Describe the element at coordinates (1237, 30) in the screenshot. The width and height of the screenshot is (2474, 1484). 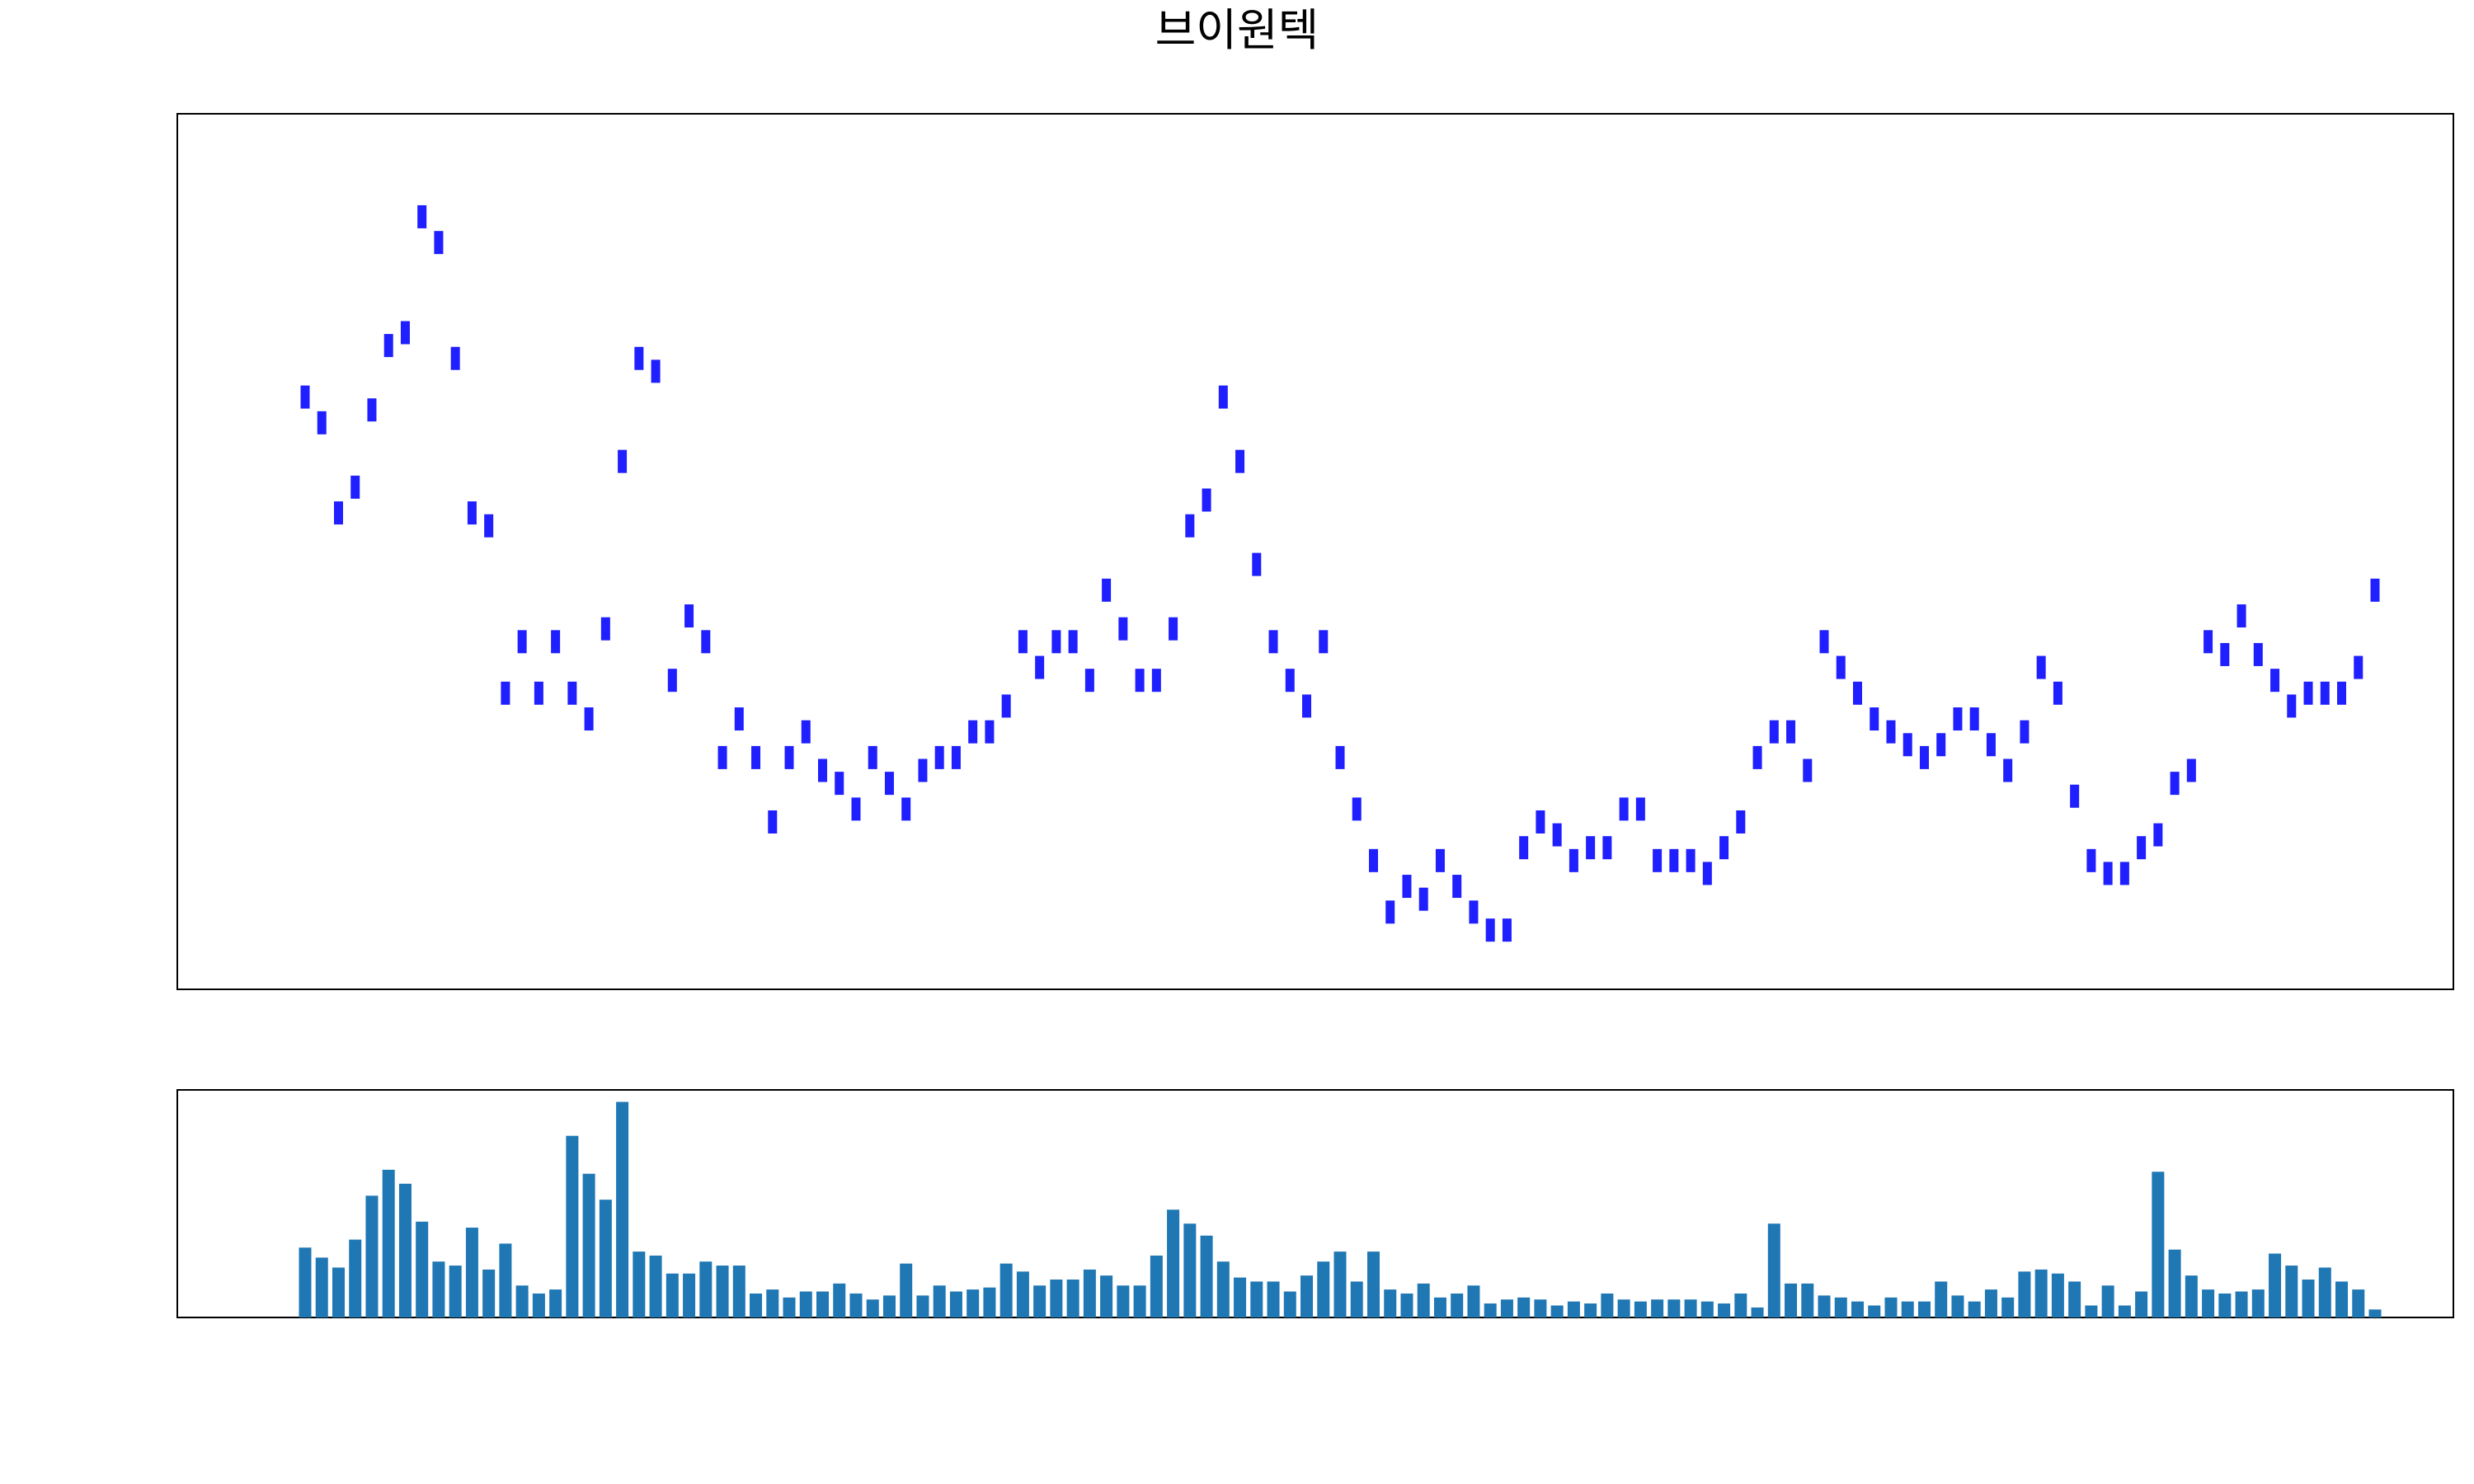
I see `chart-title: 브이원텍` at that location.